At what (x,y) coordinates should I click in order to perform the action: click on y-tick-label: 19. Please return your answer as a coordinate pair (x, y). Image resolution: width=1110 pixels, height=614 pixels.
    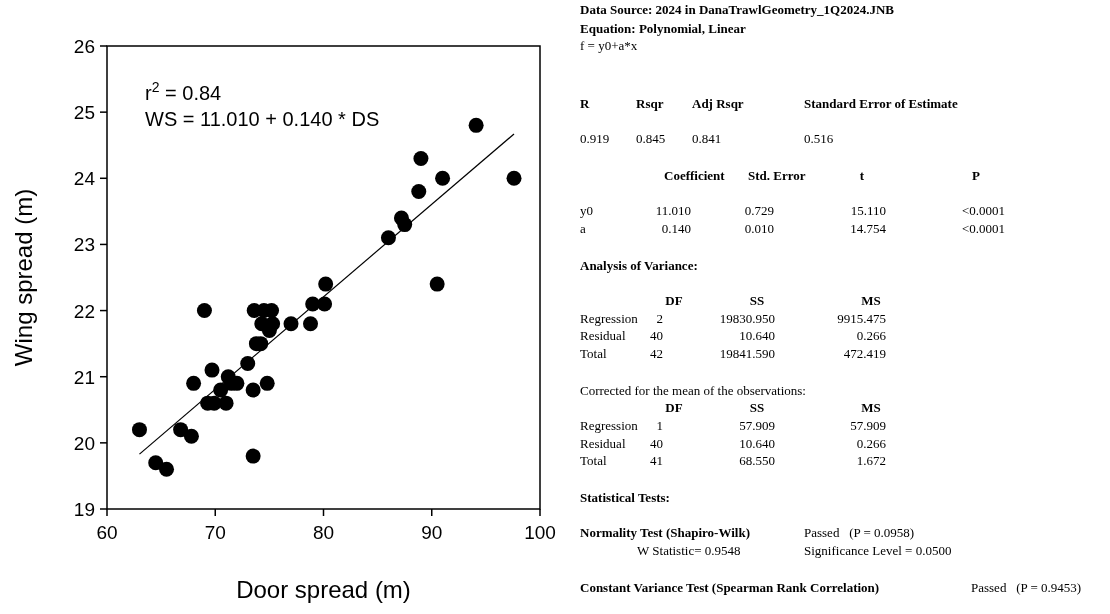
    Looking at the image, I should click on (84, 509).